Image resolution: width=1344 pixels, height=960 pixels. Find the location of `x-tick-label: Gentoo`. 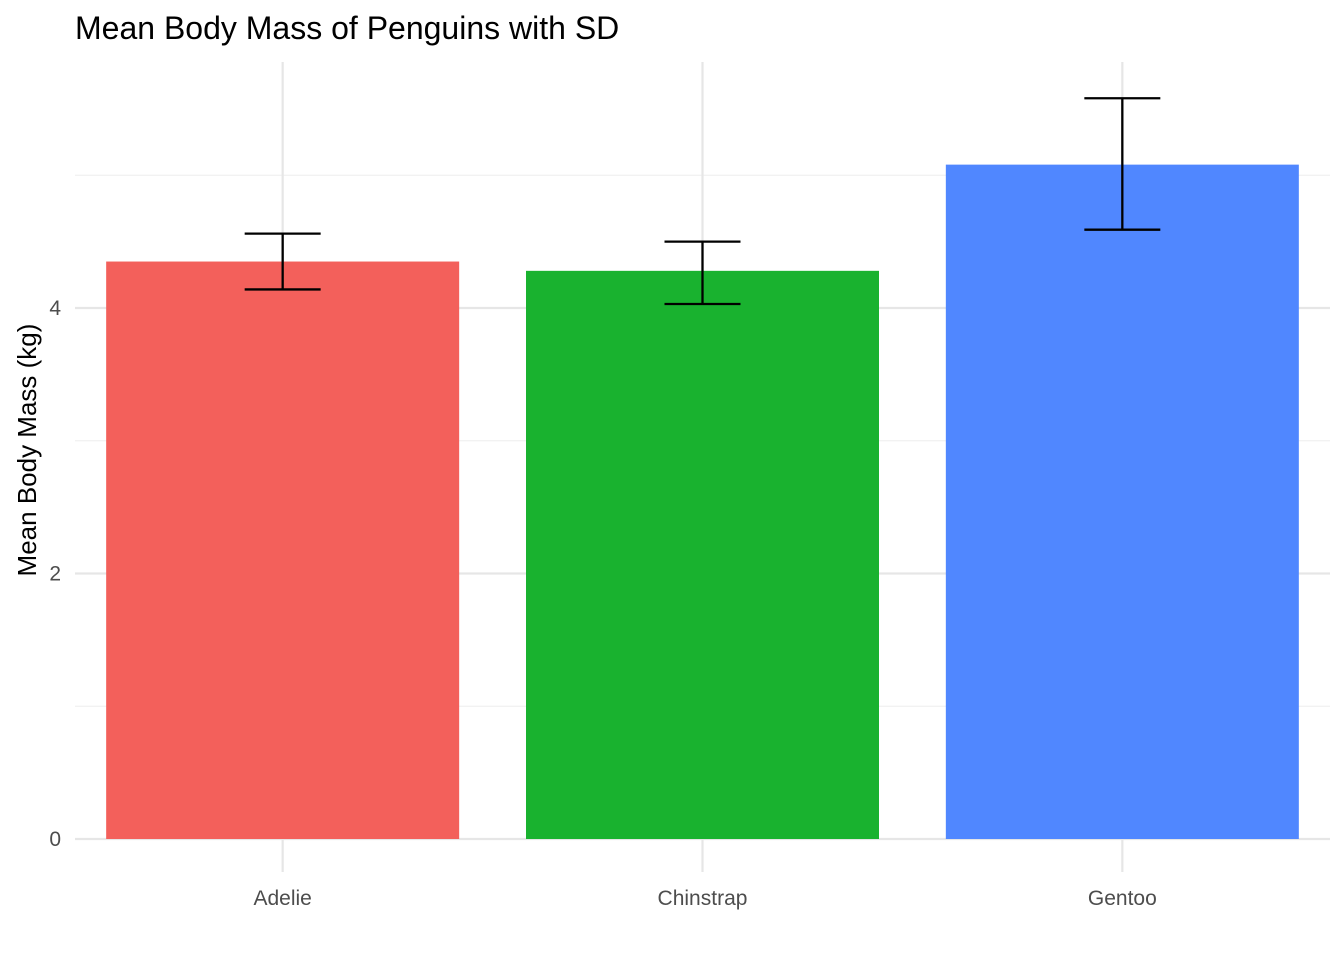

x-tick-label: Gentoo is located at coordinates (1122, 898).